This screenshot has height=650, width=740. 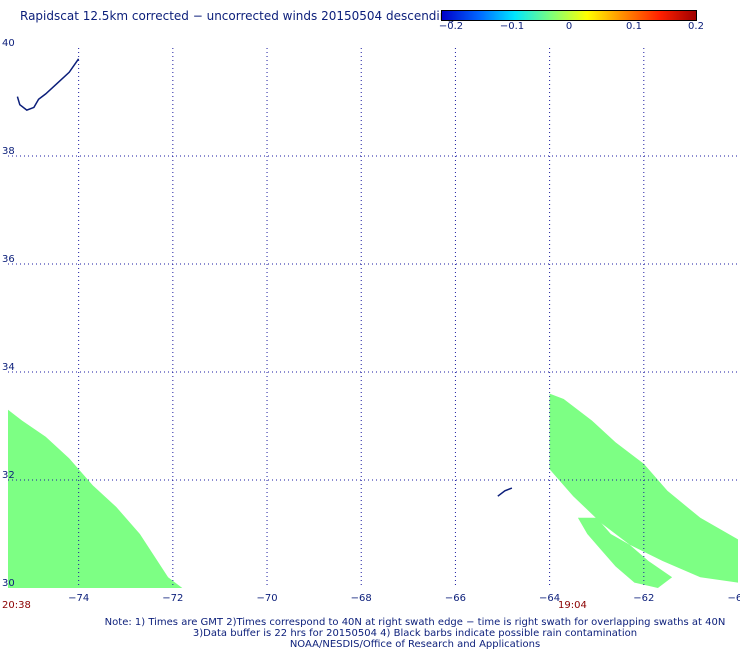 What do you see at coordinates (569, 26) in the screenshot?
I see `colorbar-tick-label: 0` at bounding box center [569, 26].